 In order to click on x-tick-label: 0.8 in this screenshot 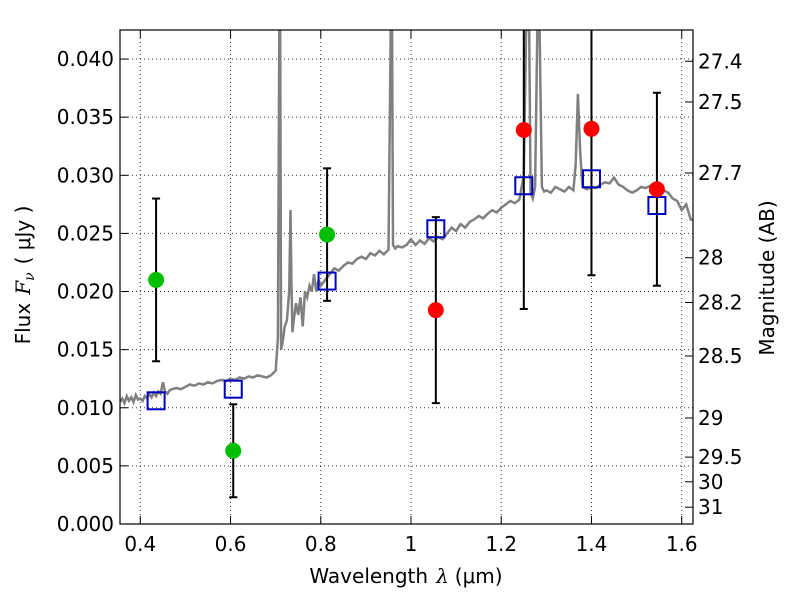, I will do `click(321, 544)`.